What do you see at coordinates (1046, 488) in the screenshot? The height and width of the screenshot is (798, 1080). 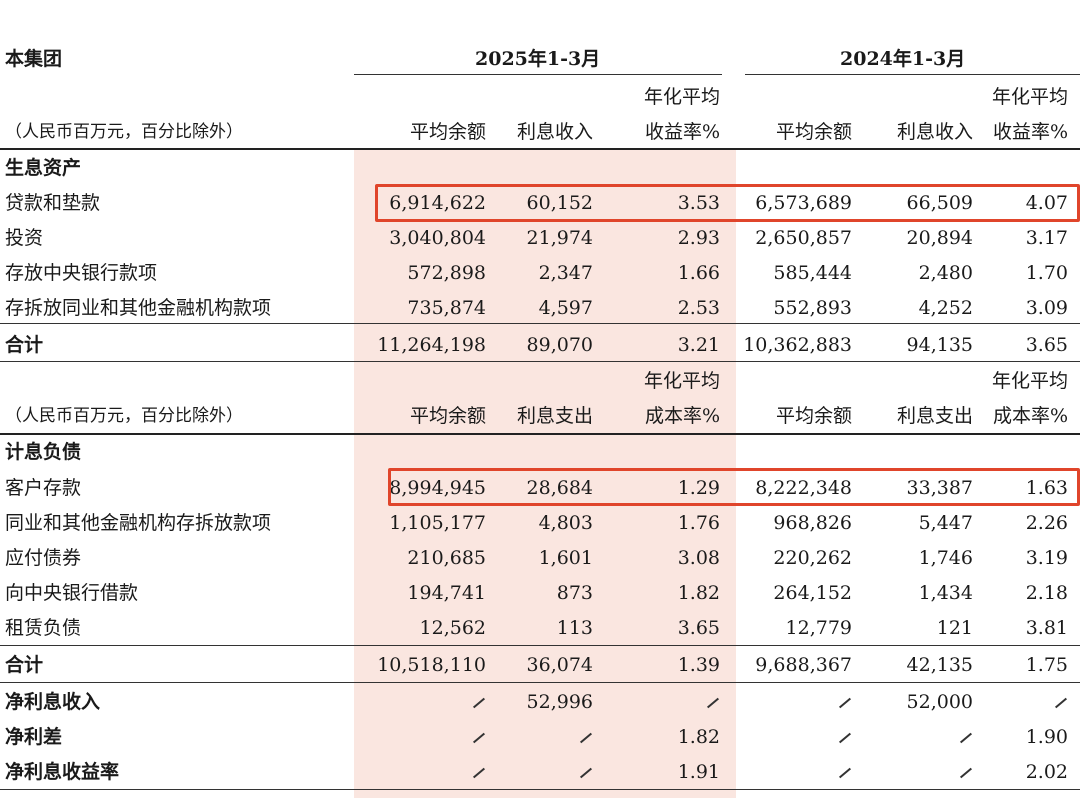 I see `value-cell: 1.63` at bounding box center [1046, 488].